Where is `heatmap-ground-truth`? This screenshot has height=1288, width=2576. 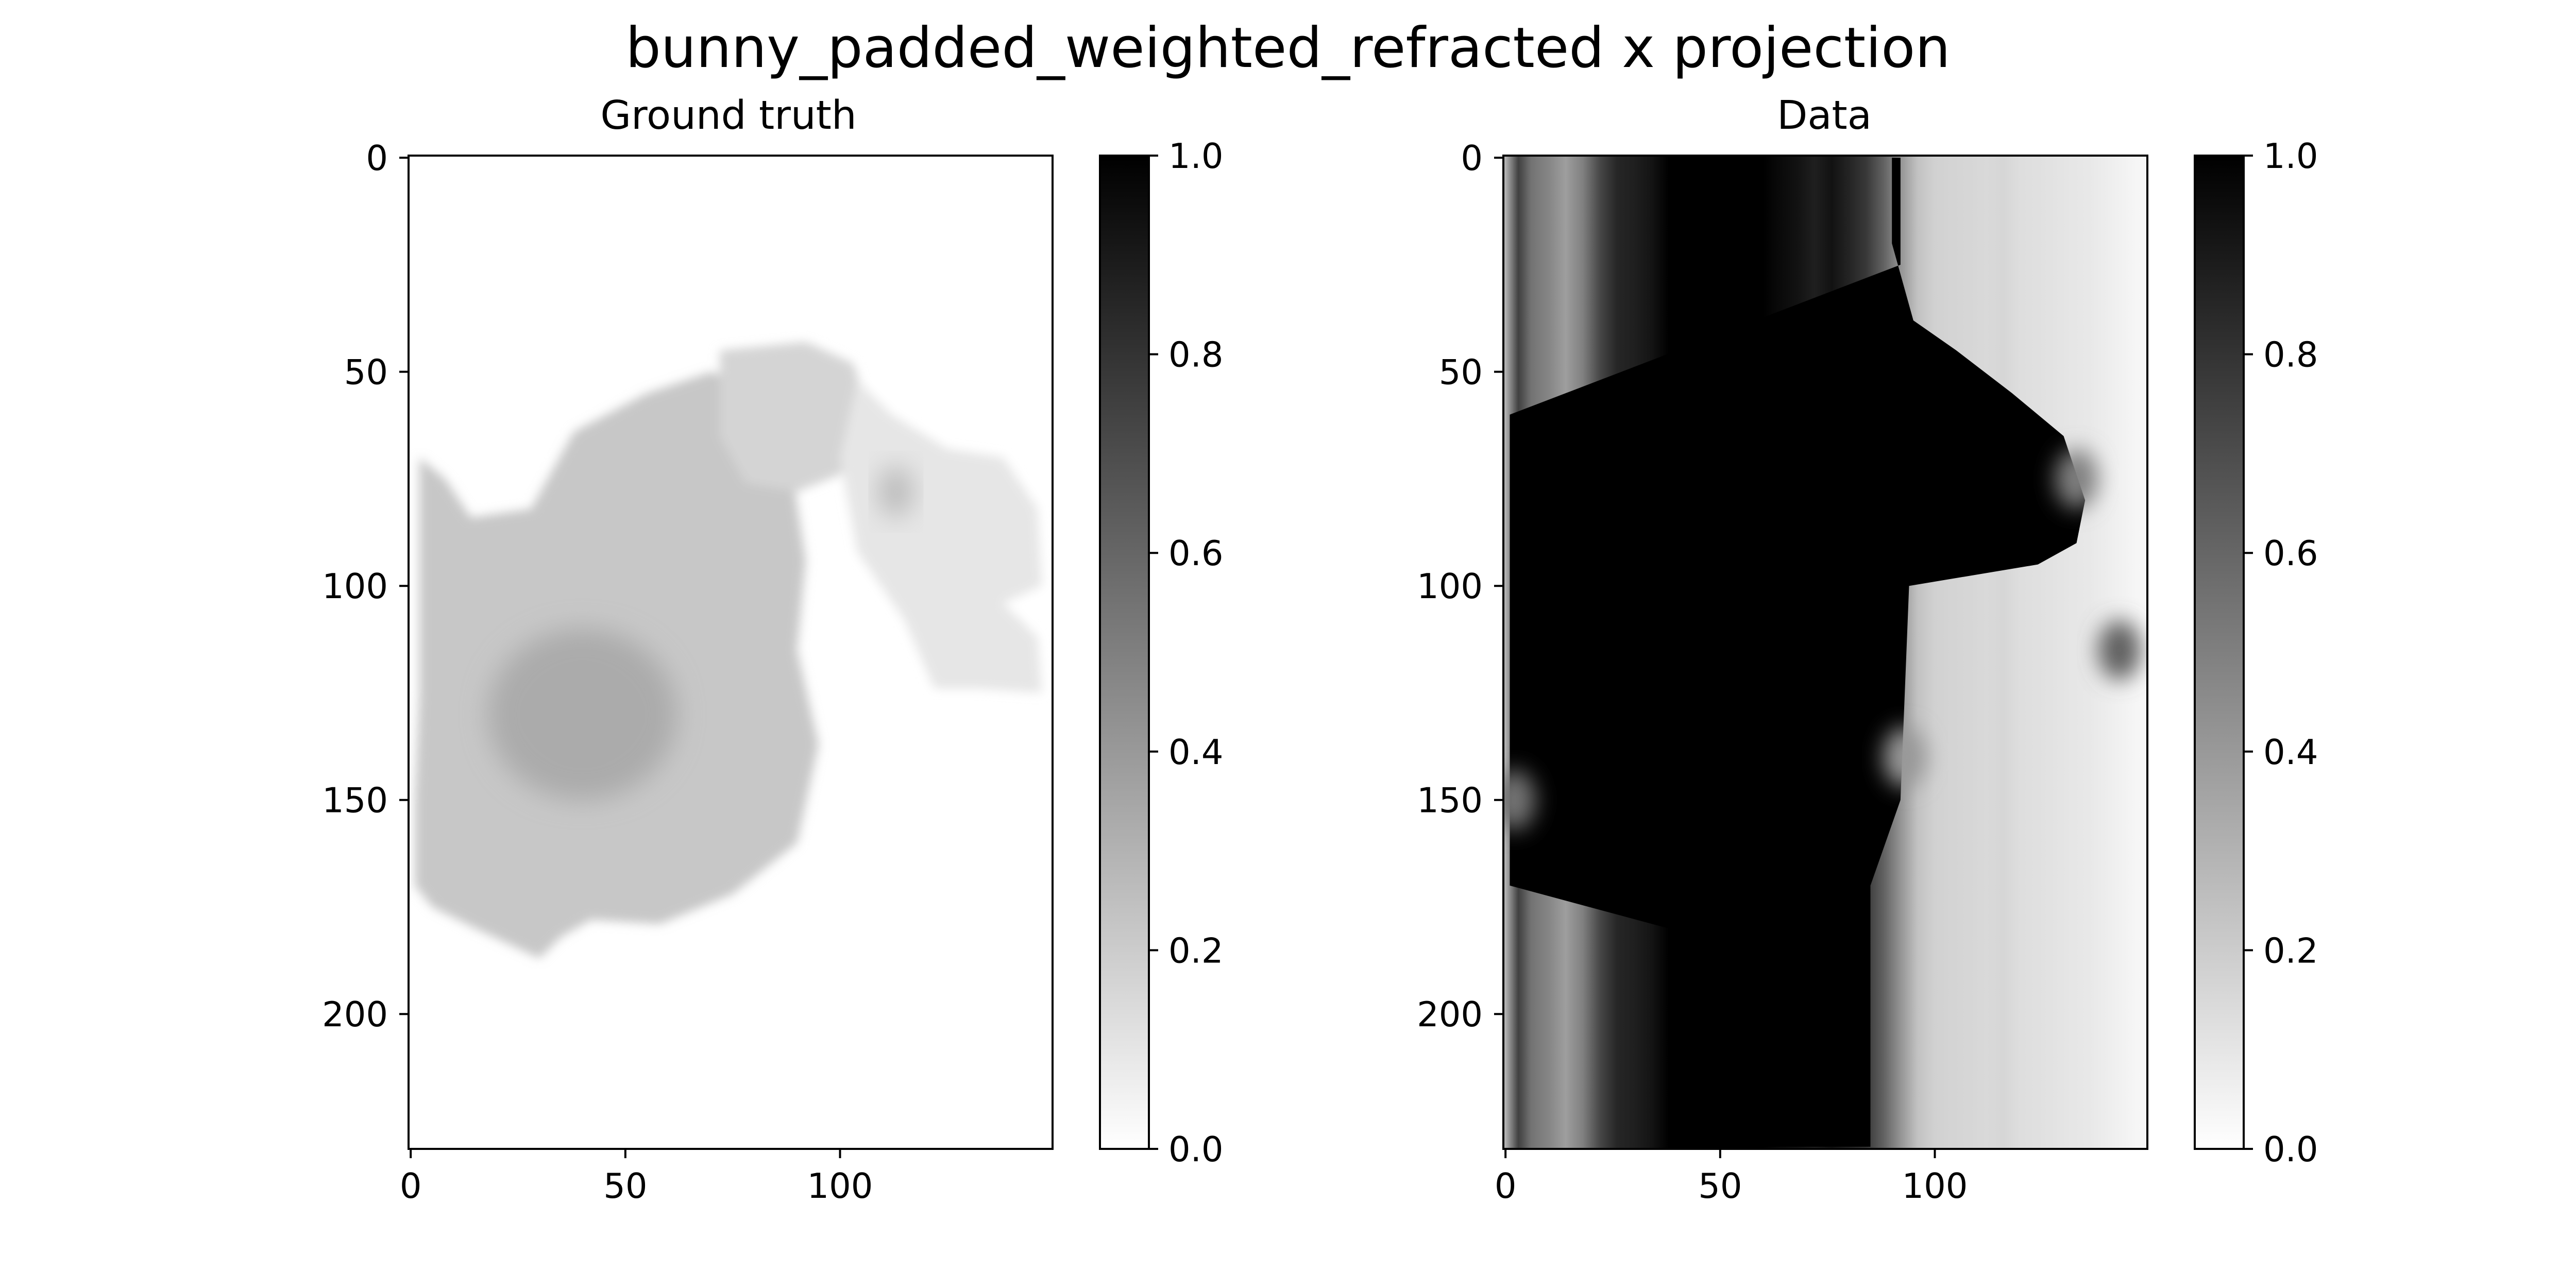 heatmap-ground-truth is located at coordinates (728, 650).